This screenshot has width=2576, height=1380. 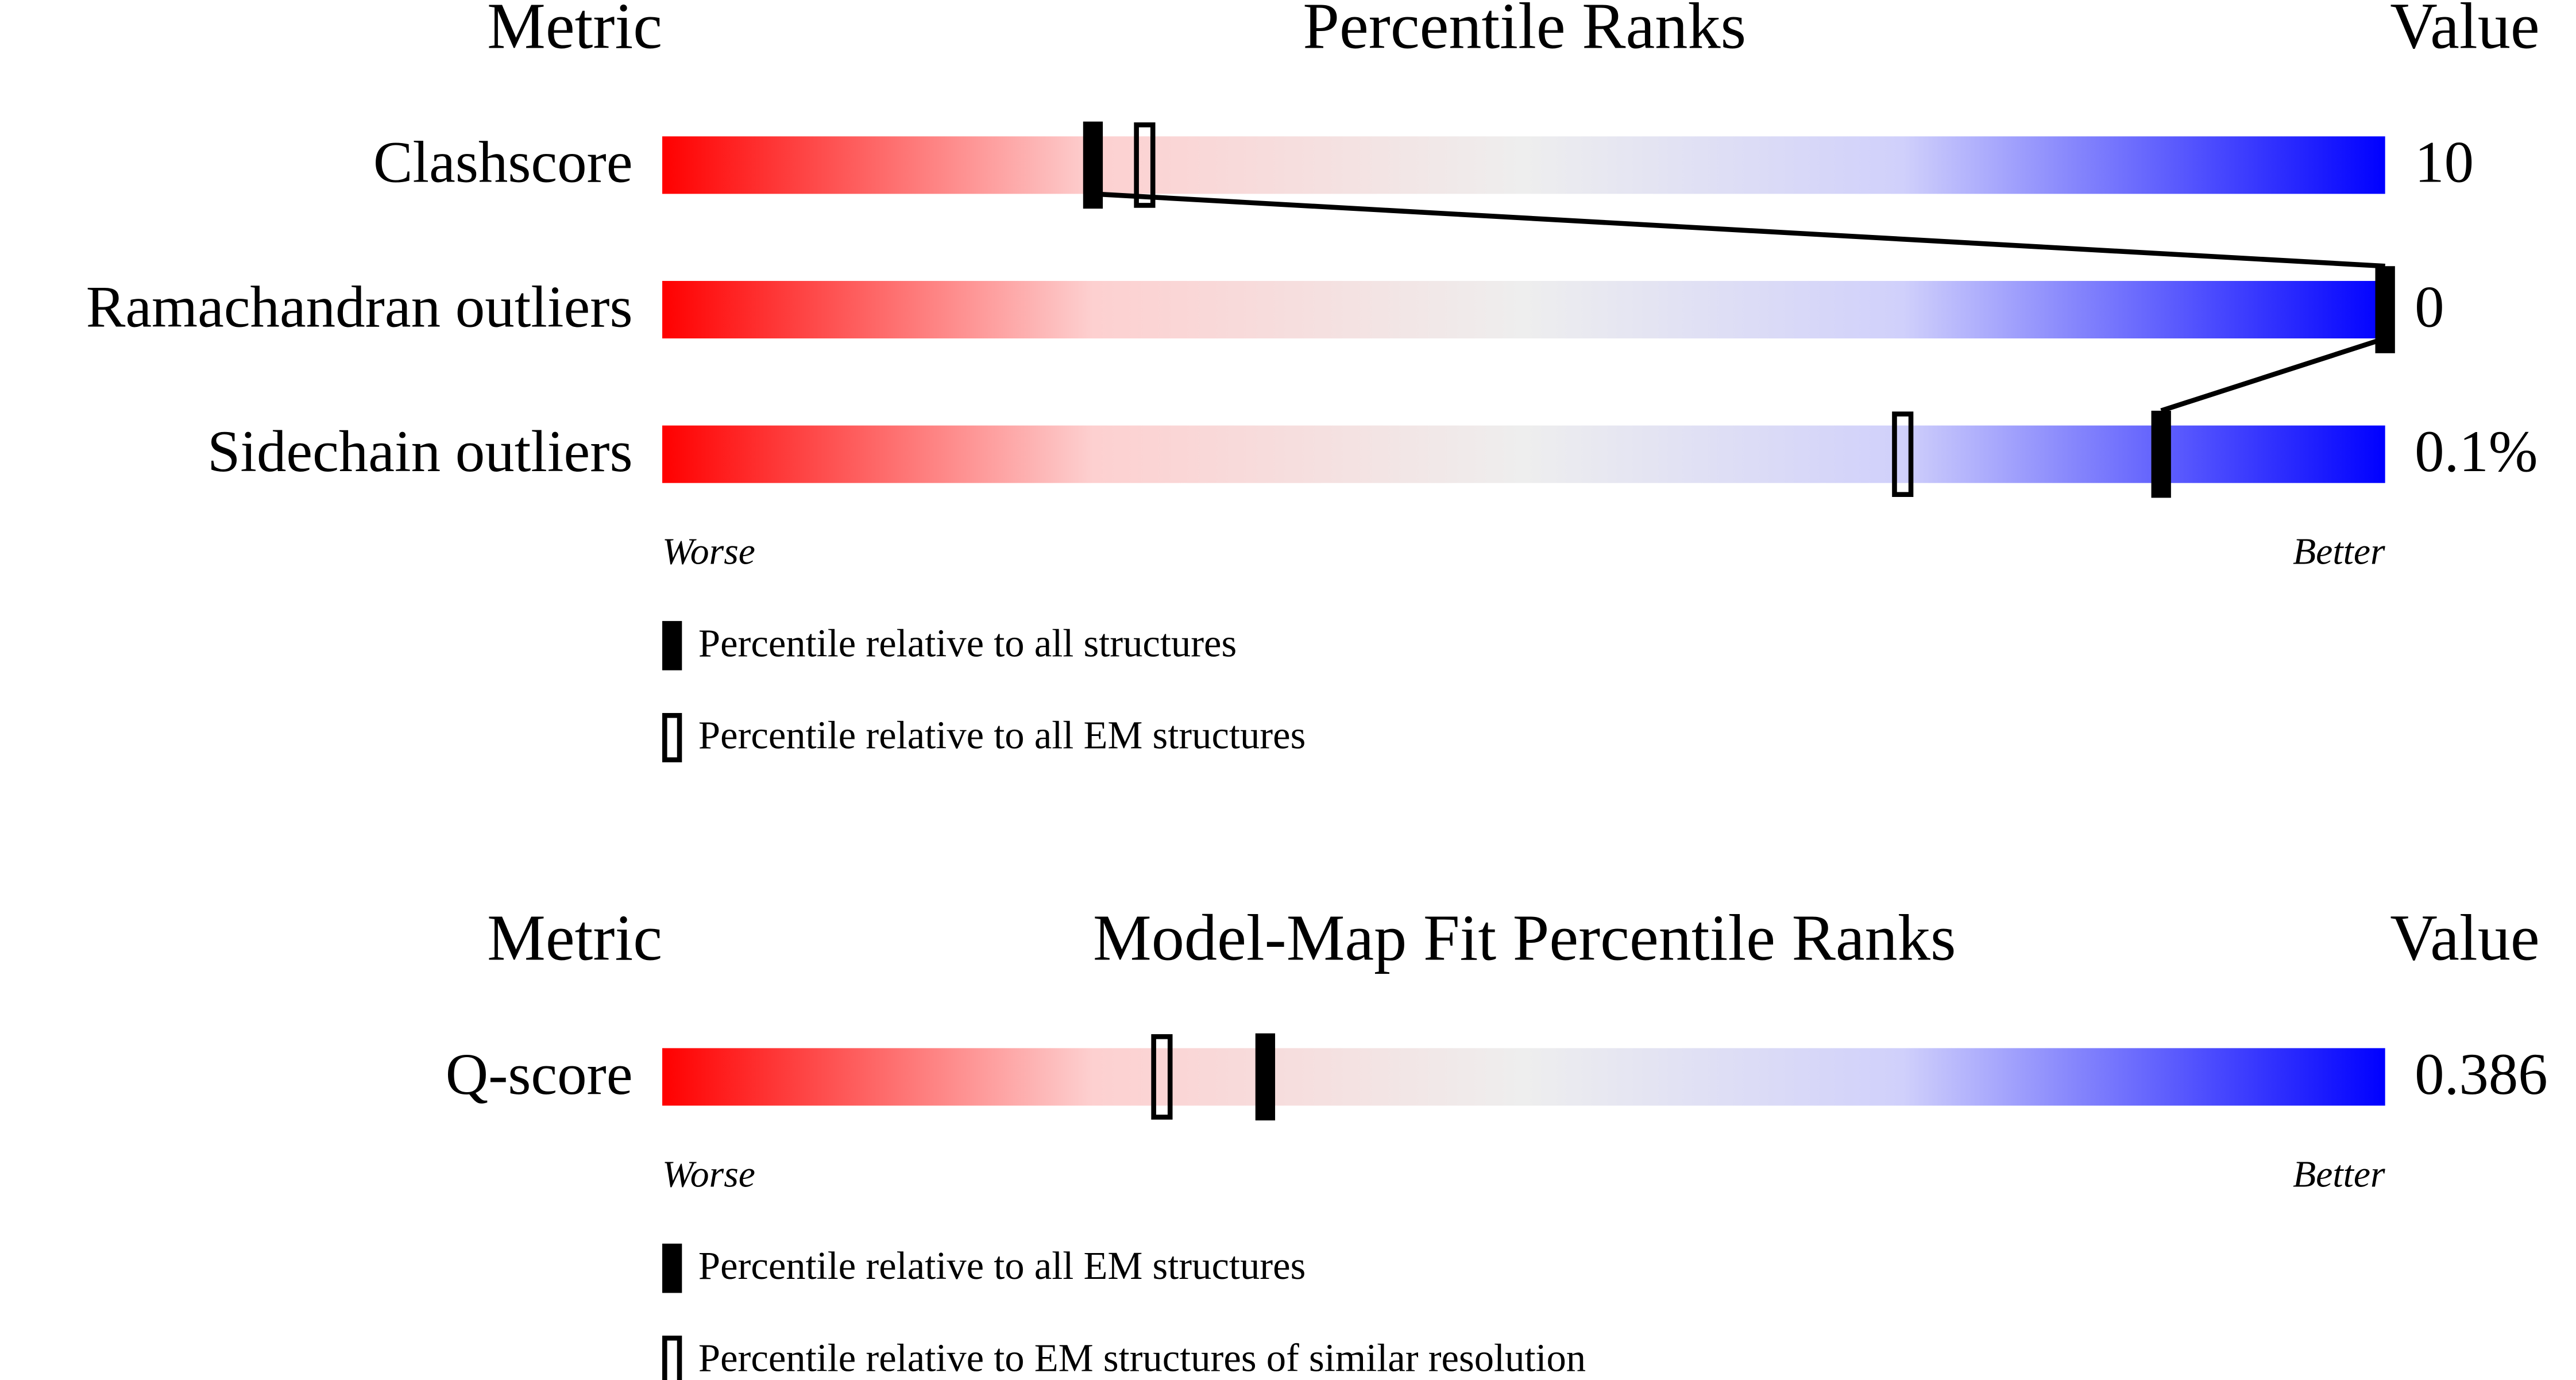 I want to click on chart-title: Percentile Ranks, so click(x=1524, y=31).